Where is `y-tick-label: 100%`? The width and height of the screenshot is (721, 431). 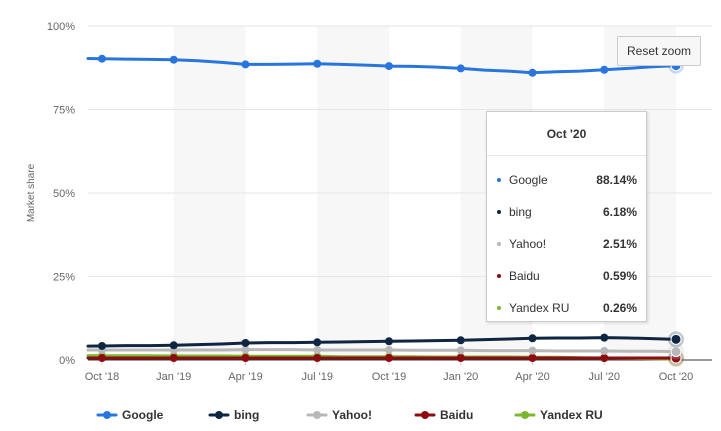
y-tick-label: 100% is located at coordinates (61, 27).